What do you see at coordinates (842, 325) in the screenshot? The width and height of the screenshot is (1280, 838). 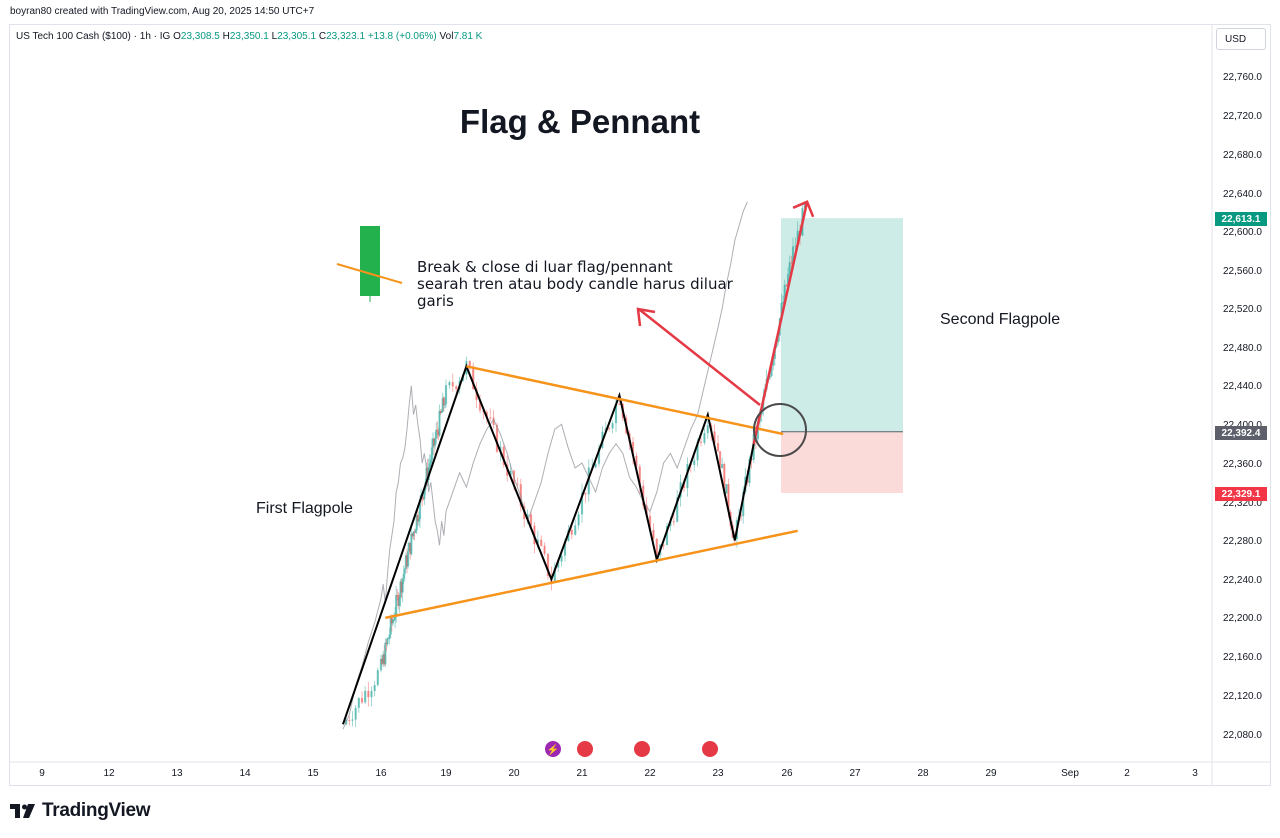 I see `target-zone` at bounding box center [842, 325].